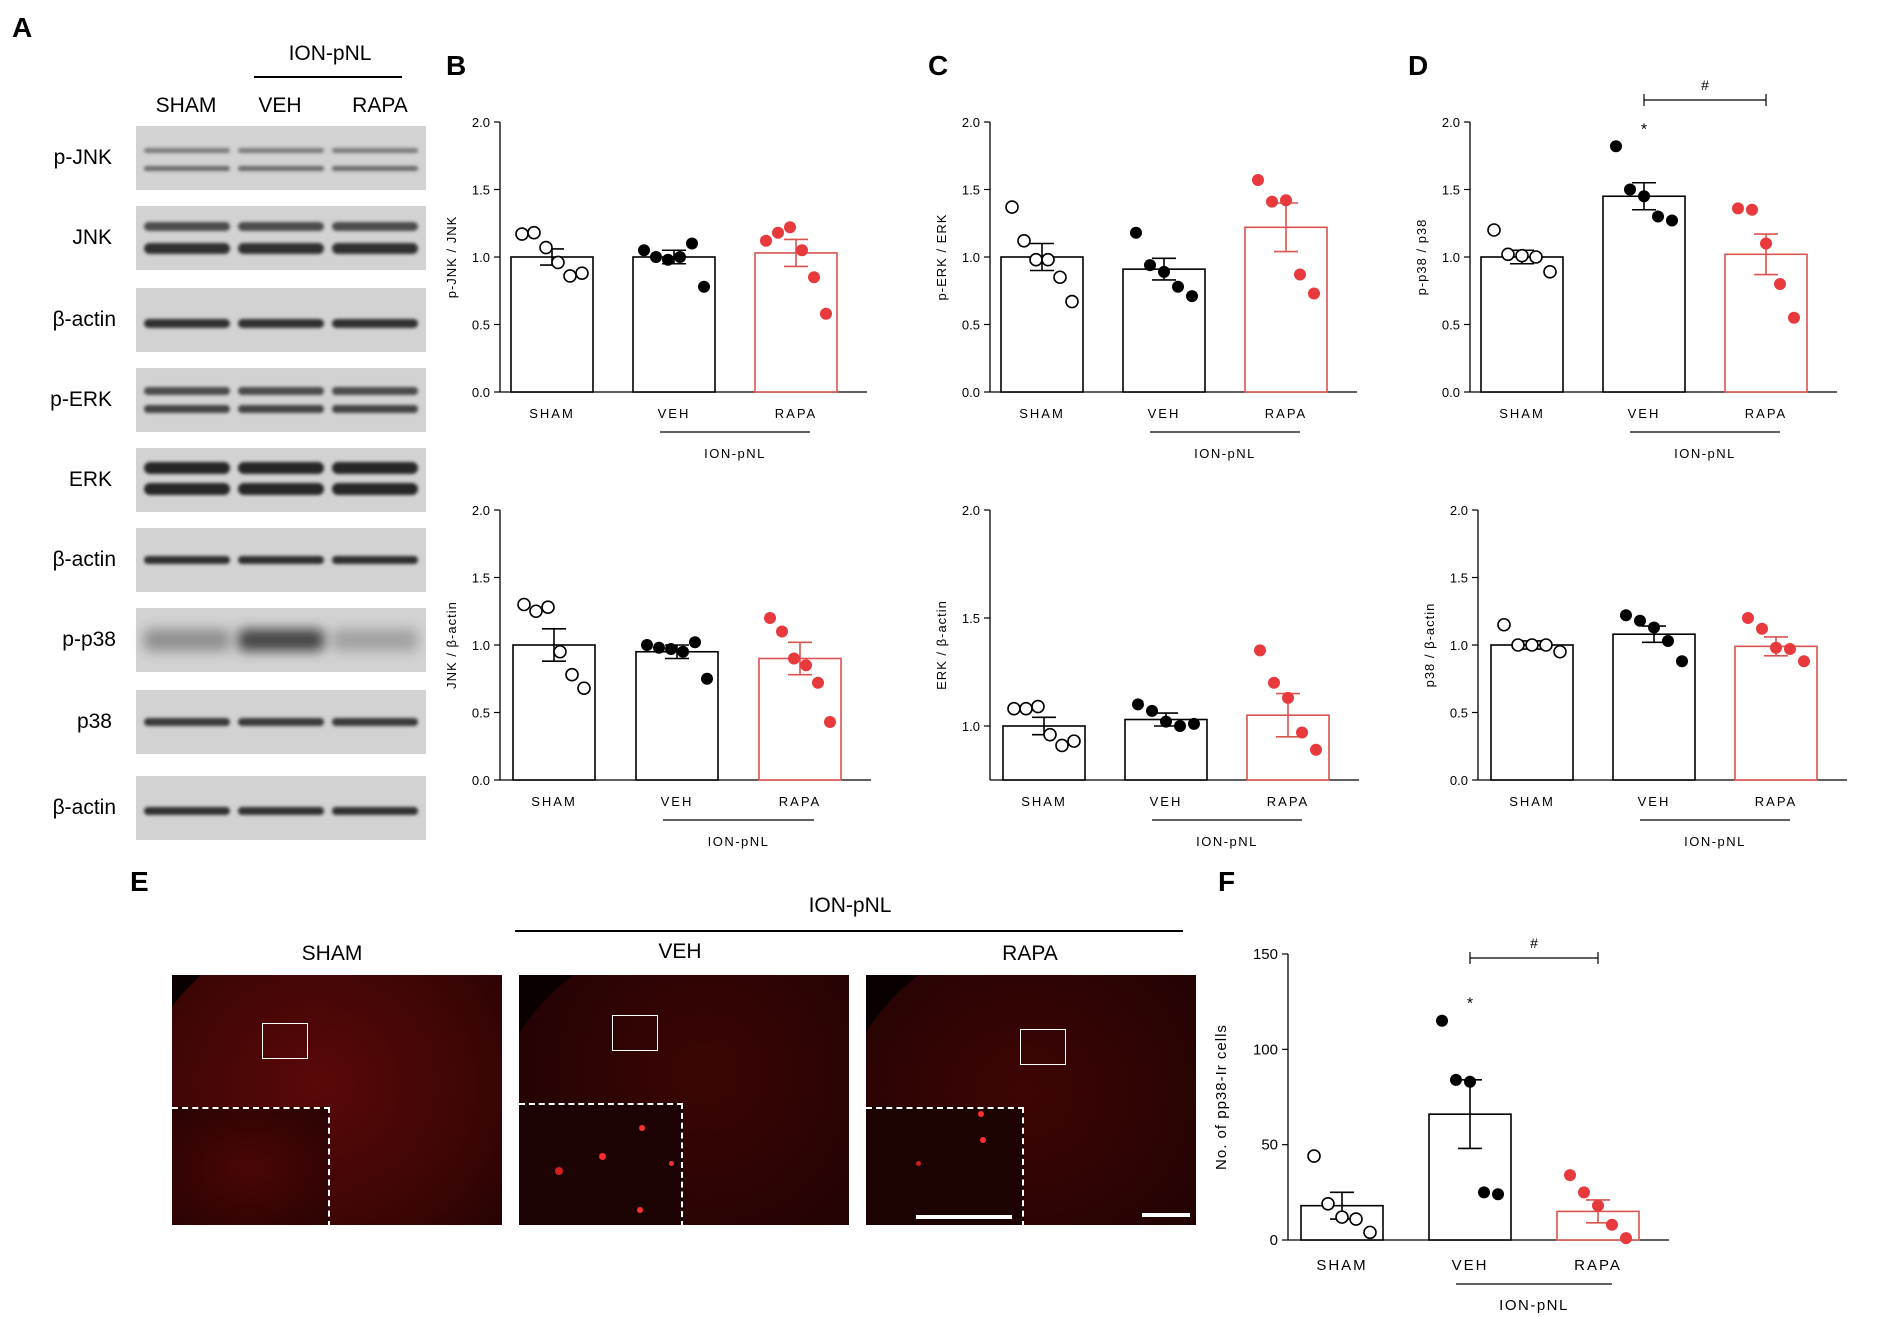 This screenshot has height=1317, width=1904. I want to click on y-axis-label: p-JNK / JNK, so click(451, 257).